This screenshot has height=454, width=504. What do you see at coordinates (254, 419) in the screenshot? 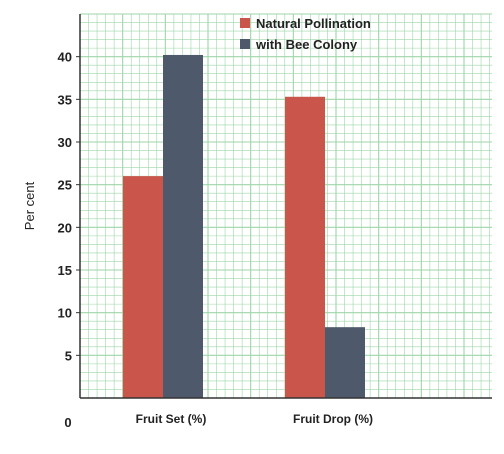
I see `x-category-labels: Fruit Set (%) Fruit Drop (%)` at bounding box center [254, 419].